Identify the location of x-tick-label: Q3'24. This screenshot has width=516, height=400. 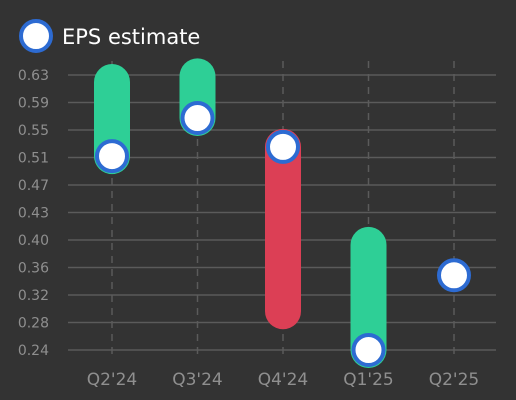
(197, 380).